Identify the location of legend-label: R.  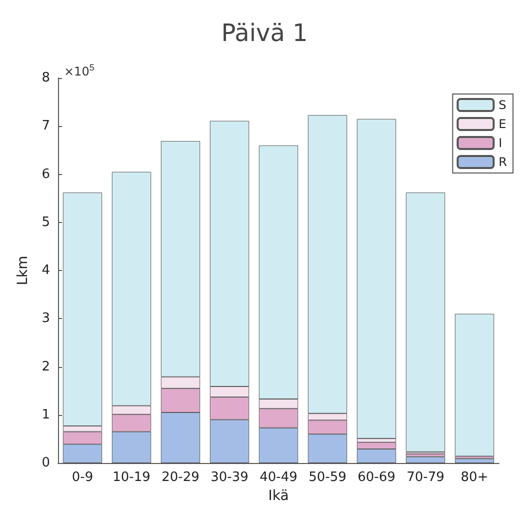
(503, 162).